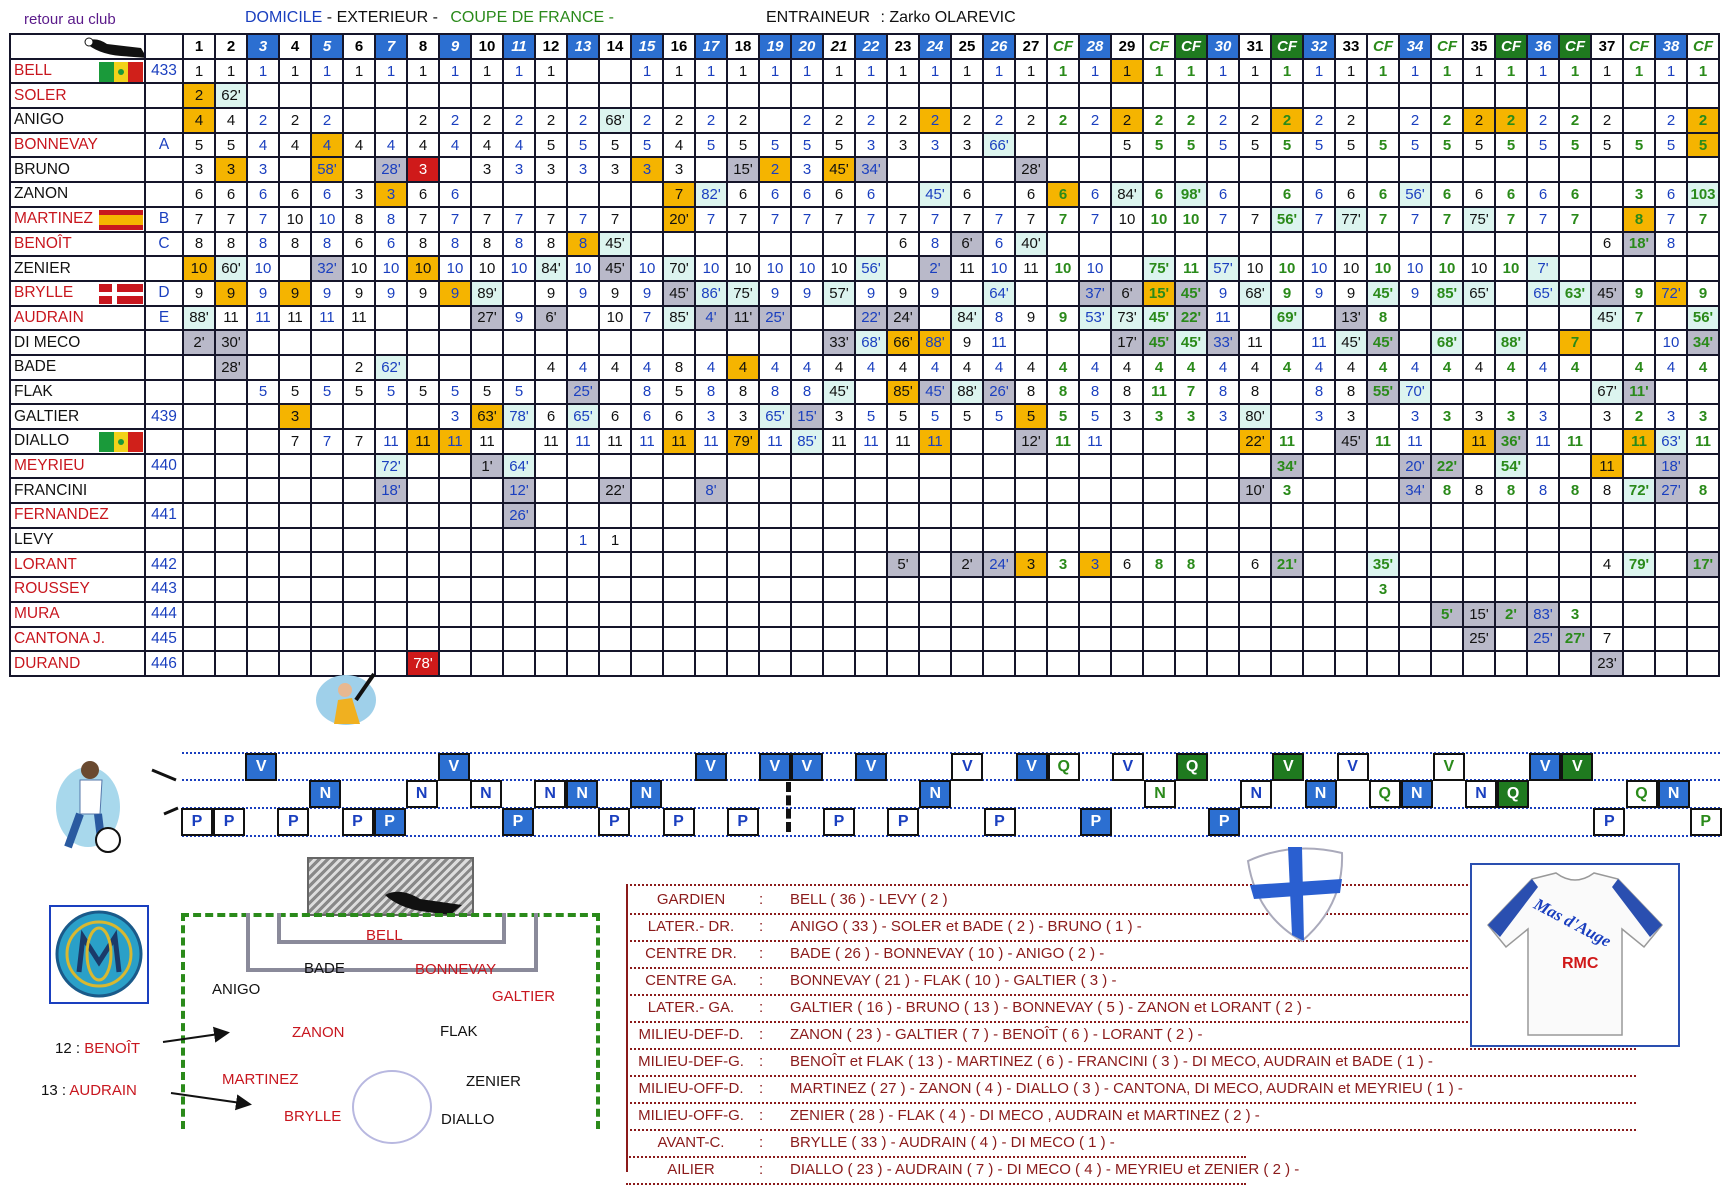 The image size is (1722, 1191). I want to click on back-to-club-link: retour au club, so click(70, 19).